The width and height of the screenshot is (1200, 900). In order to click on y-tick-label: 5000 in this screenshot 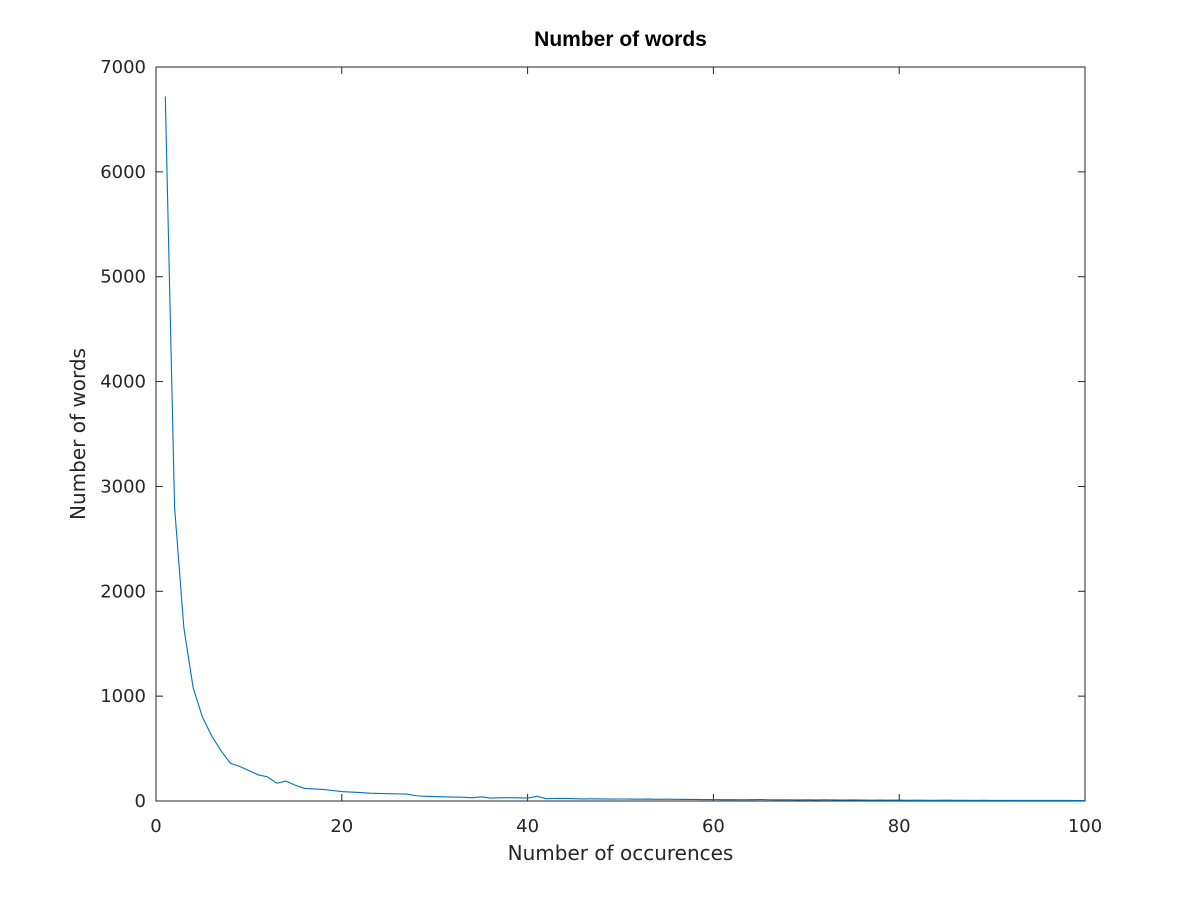, I will do `click(123, 277)`.